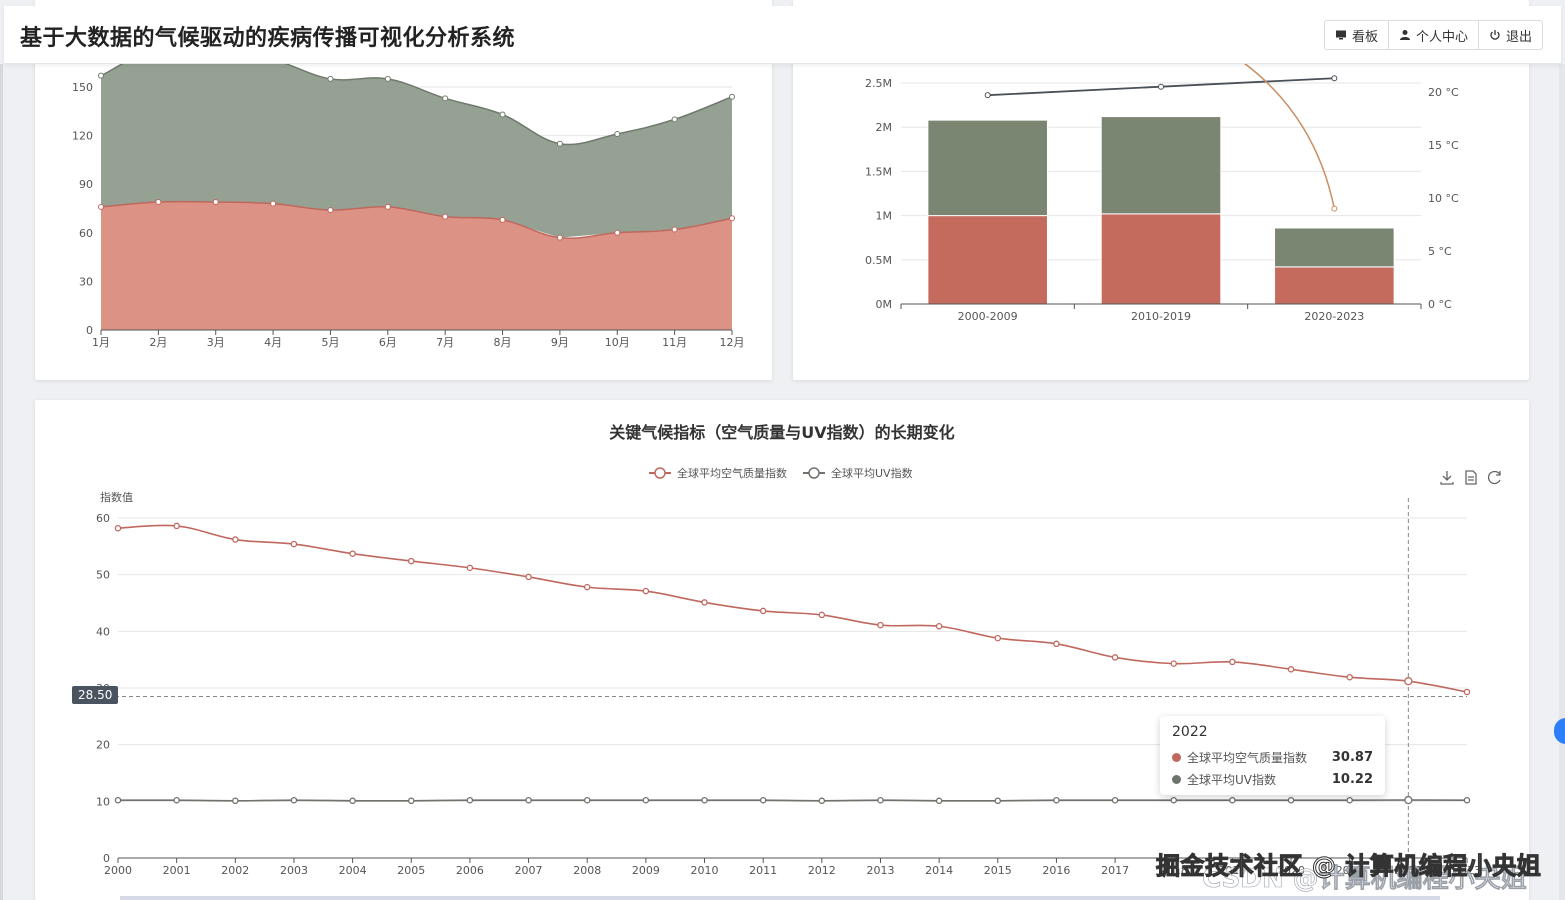 This screenshot has height=900, width=1565. What do you see at coordinates (732, 473) in the screenshot?
I see `legend-label-air-quality: 全球平均空气质量指数` at bounding box center [732, 473].